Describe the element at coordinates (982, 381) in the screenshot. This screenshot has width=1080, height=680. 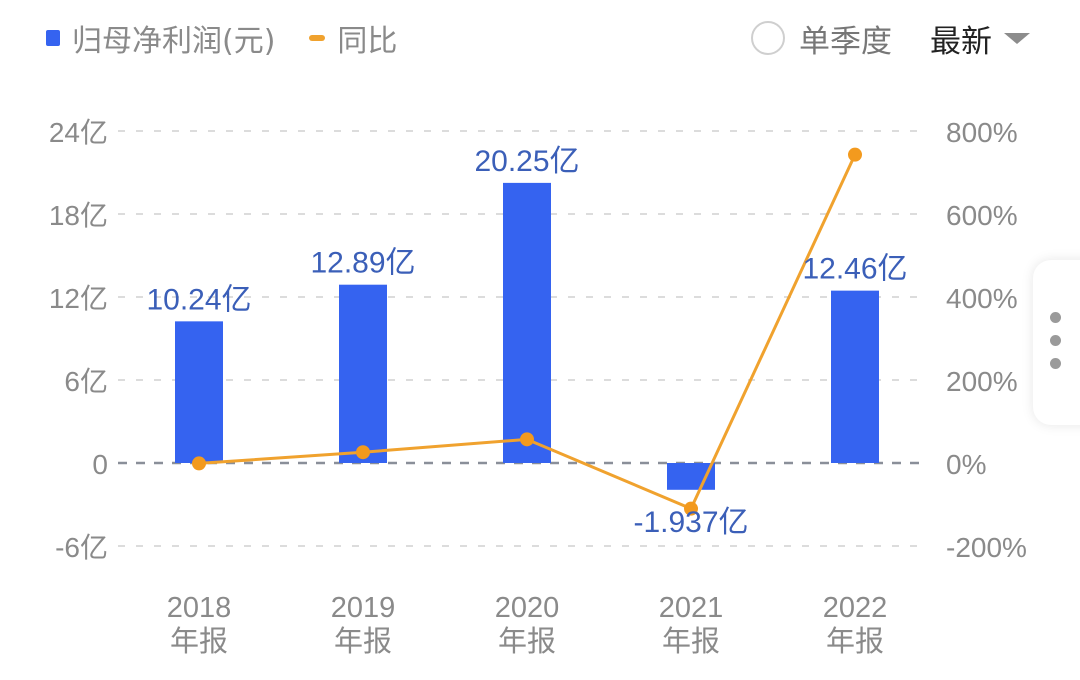
I see `right-axis-tick: 200%` at that location.